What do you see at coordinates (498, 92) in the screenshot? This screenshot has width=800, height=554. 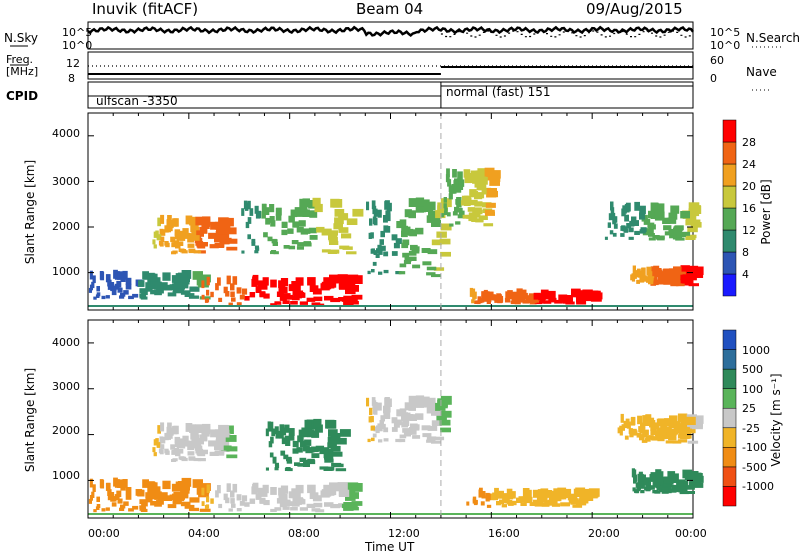 I see `cpid-mode-2: normal (fast) 151` at bounding box center [498, 92].